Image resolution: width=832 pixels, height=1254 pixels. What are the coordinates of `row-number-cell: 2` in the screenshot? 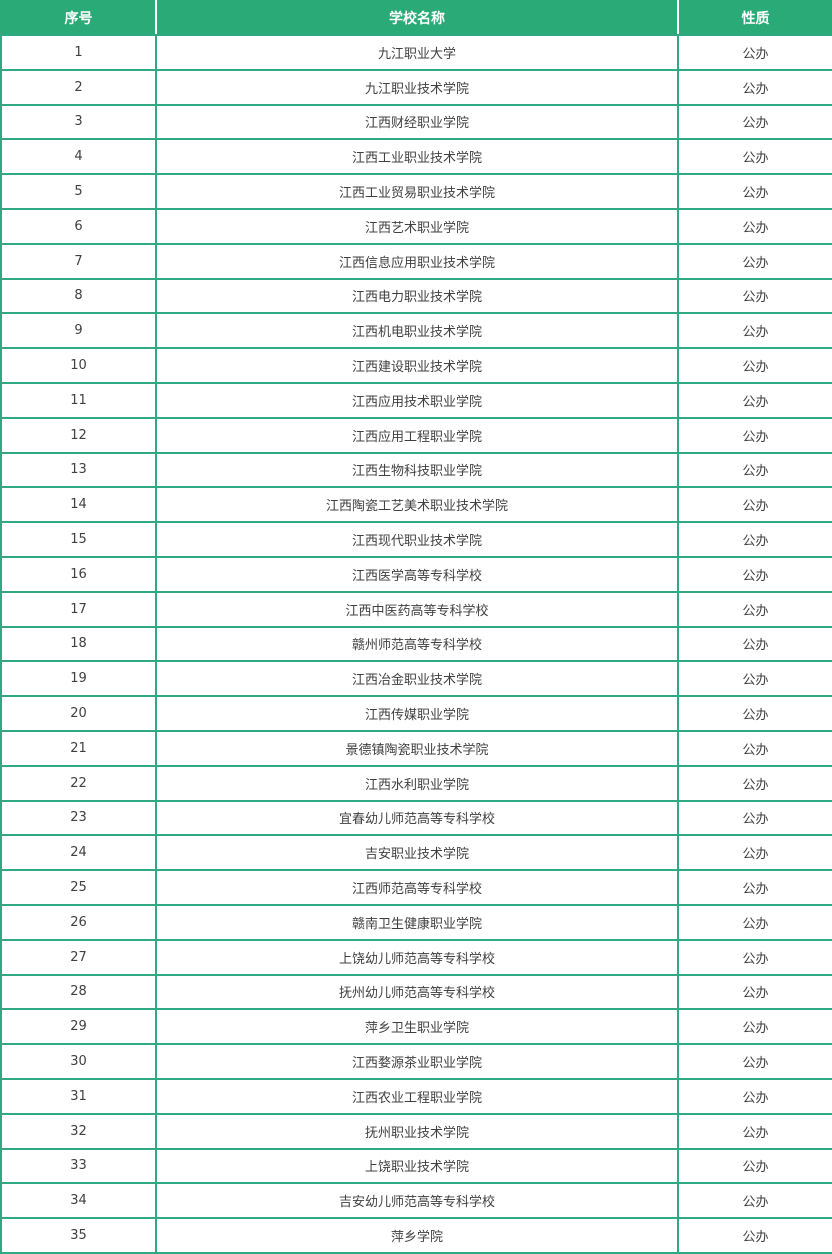 It's located at (78, 87).